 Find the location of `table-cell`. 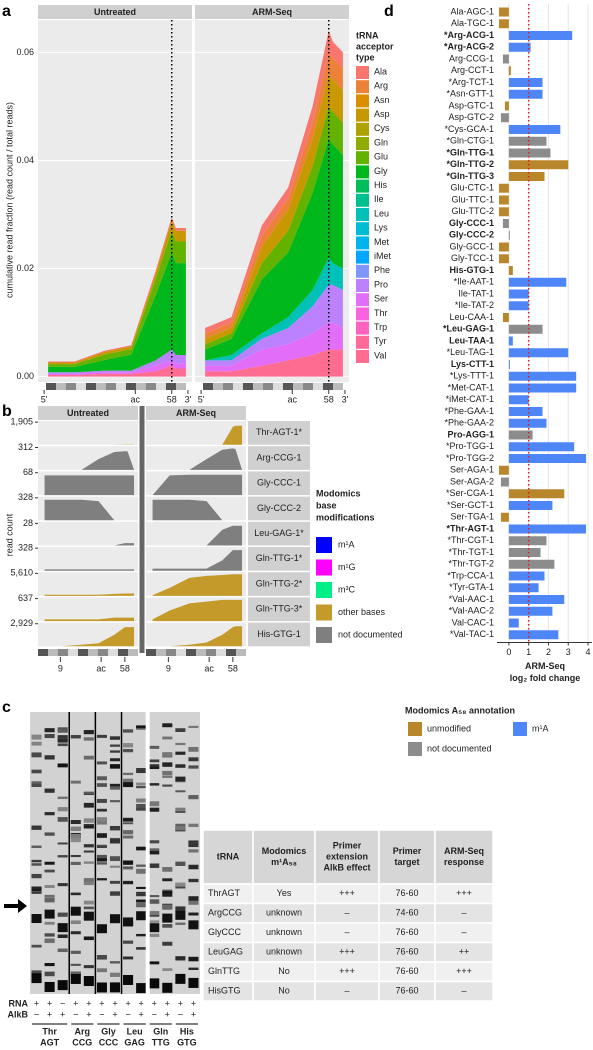

table-cell is located at coordinates (464, 991).